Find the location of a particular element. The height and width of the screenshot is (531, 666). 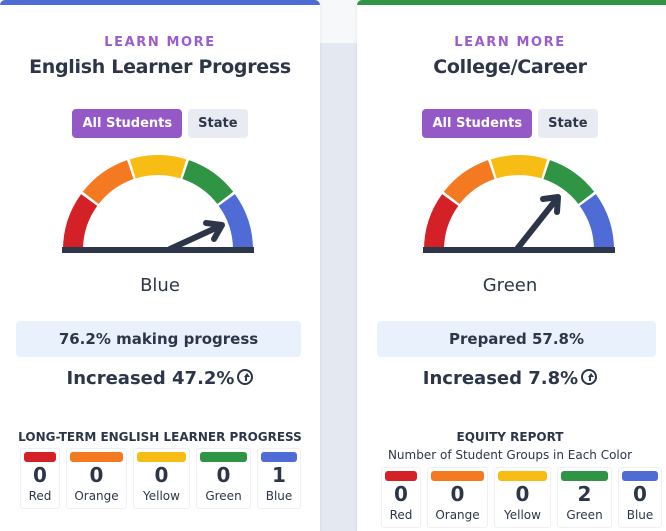

change-indicator: Increased 7.8% is located at coordinates (510, 378).